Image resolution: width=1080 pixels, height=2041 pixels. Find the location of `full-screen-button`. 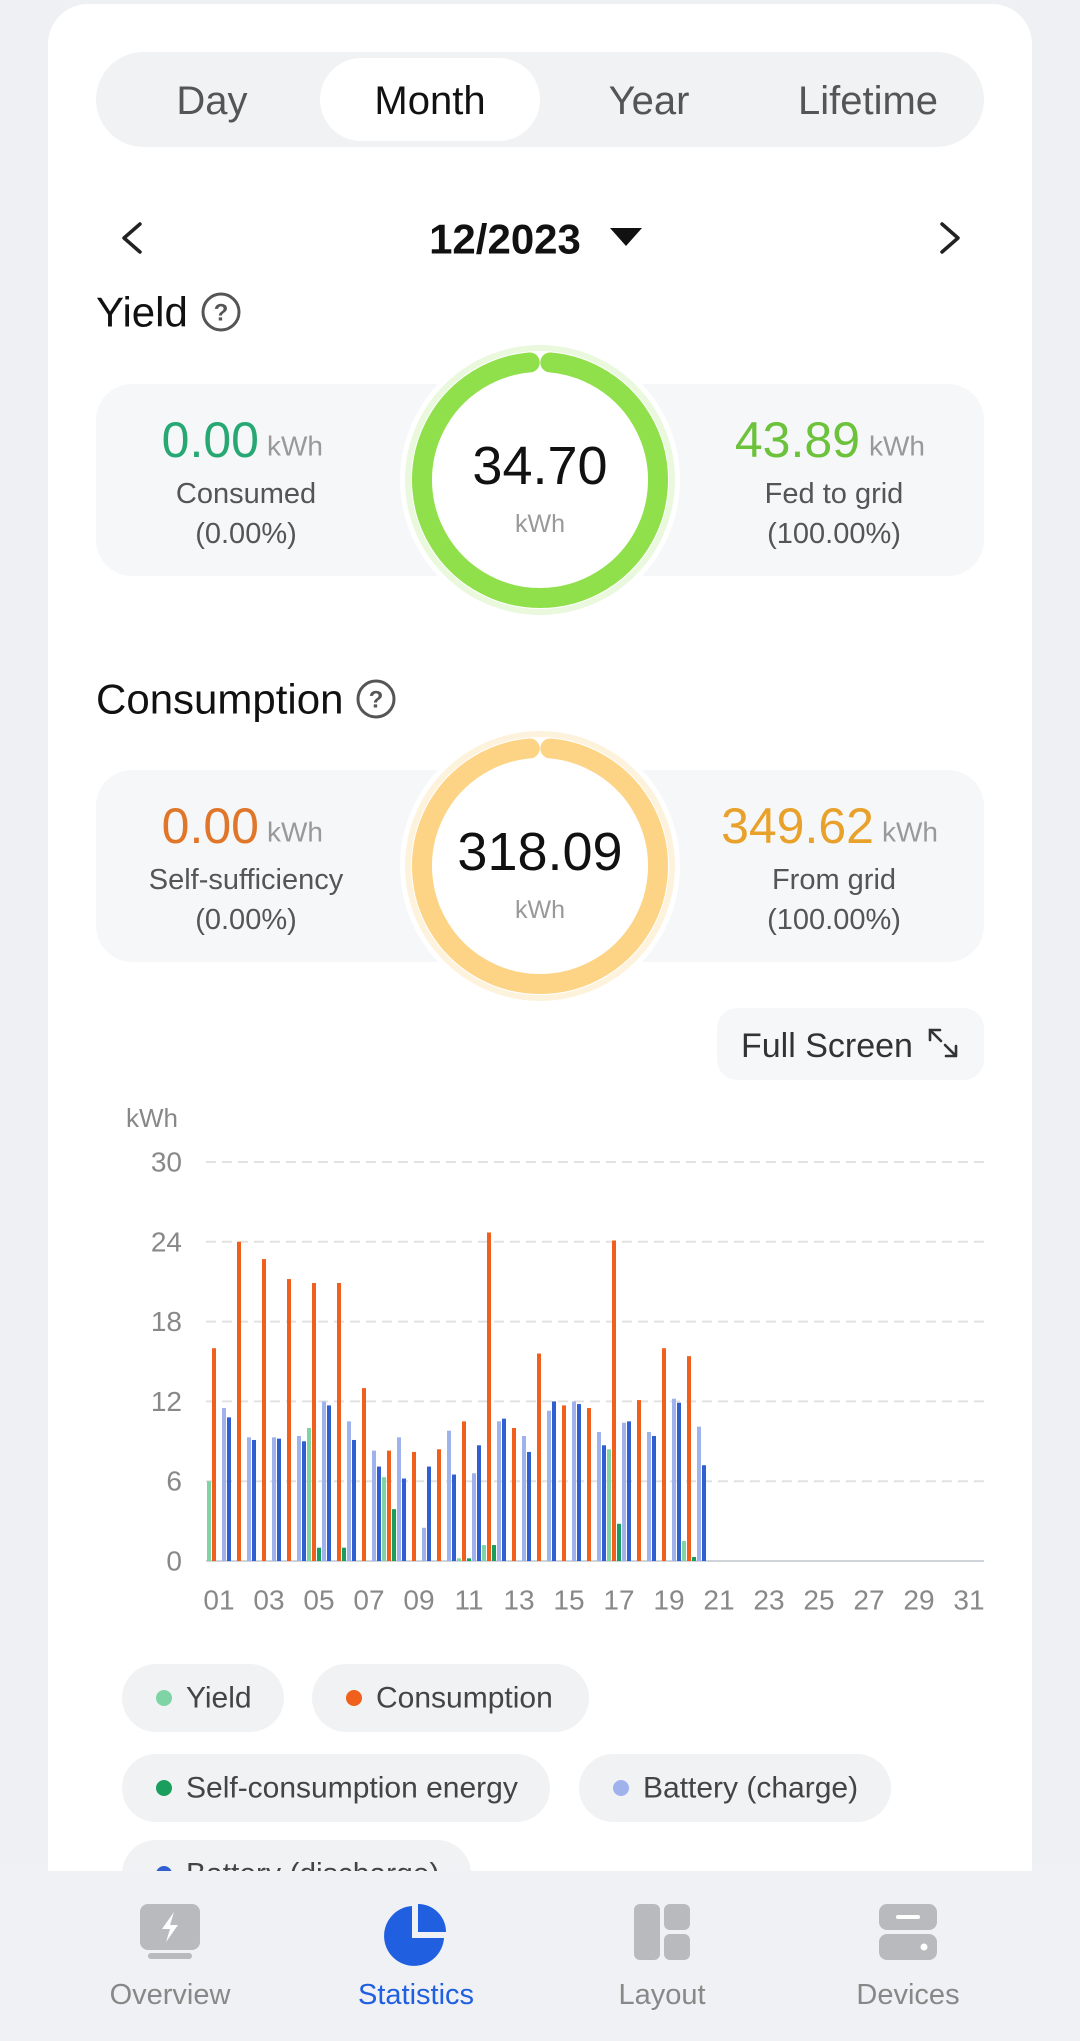

full-screen-button is located at coordinates (850, 1044).